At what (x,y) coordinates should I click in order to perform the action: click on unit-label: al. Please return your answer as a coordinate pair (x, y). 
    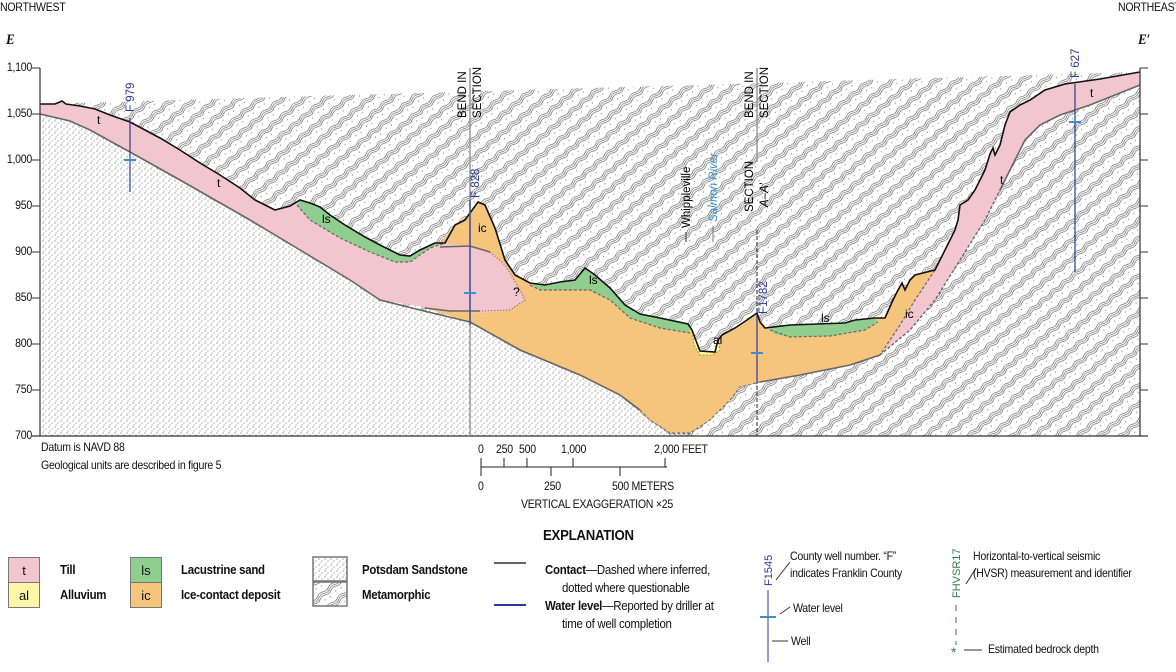
    Looking at the image, I should click on (717, 340).